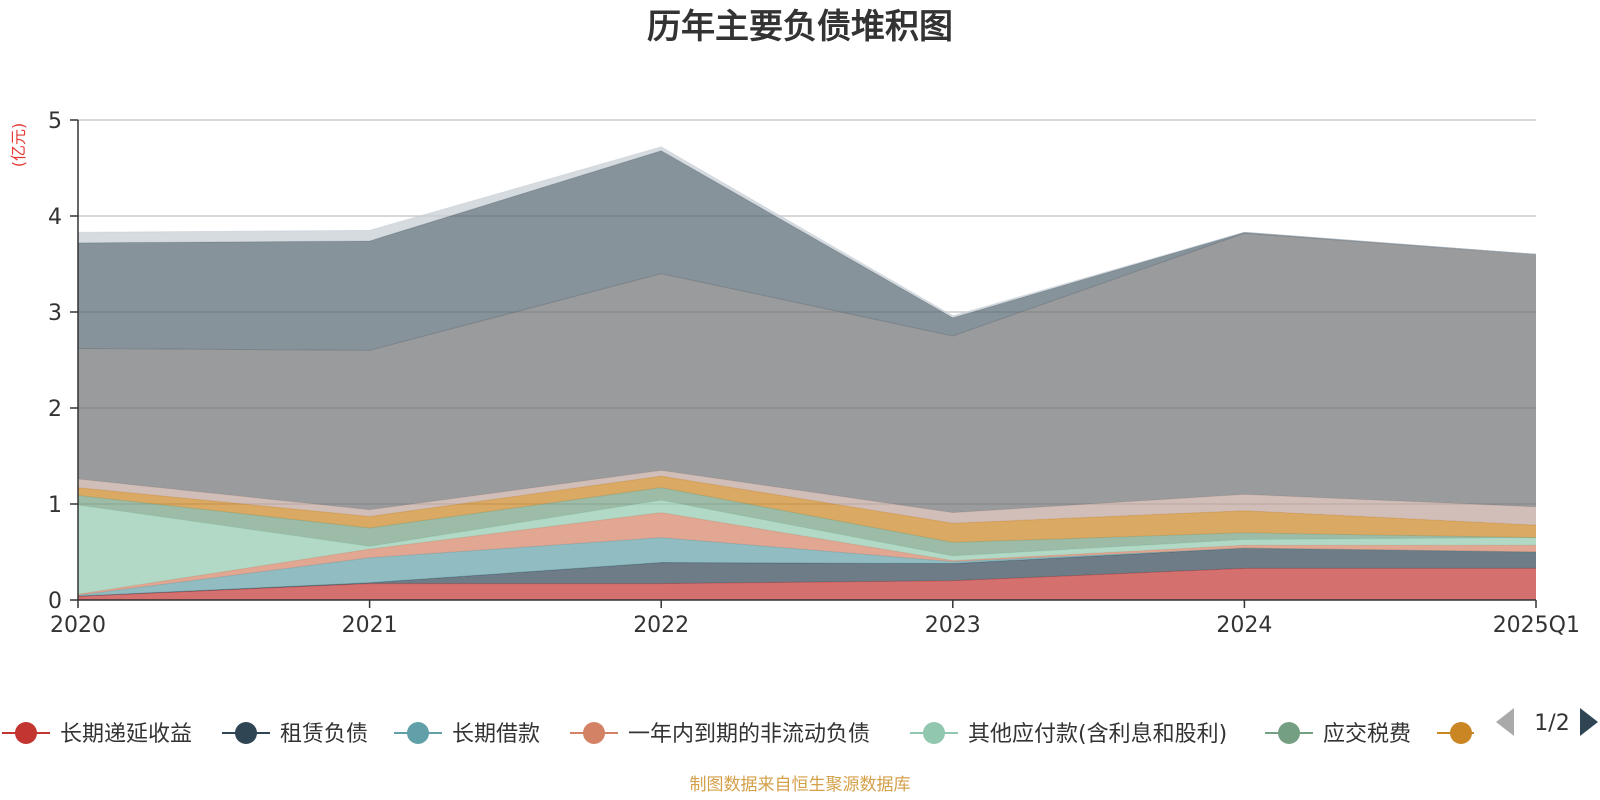 The width and height of the screenshot is (1600, 800). Describe the element at coordinates (1097, 734) in the screenshot. I see `legend-label: 其他应付款(含利息和股利)` at that location.